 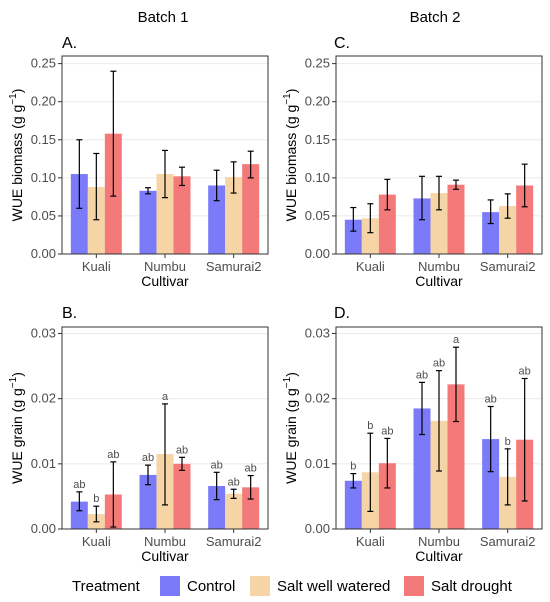 What do you see at coordinates (106, 586) in the screenshot?
I see `legend-title: Treatment` at bounding box center [106, 586].